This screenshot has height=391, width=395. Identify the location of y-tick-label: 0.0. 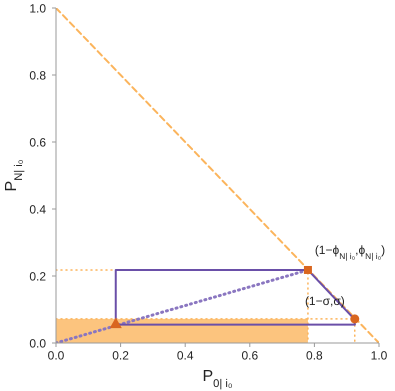
(37, 343).